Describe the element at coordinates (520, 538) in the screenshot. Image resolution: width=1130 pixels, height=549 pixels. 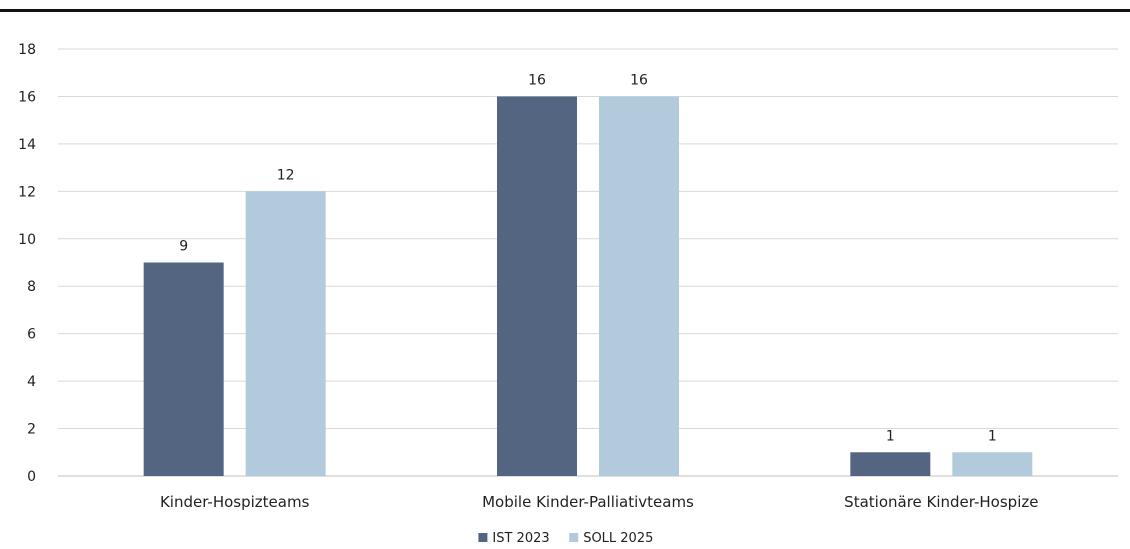
I see `legend-label: IST 2023` at that location.